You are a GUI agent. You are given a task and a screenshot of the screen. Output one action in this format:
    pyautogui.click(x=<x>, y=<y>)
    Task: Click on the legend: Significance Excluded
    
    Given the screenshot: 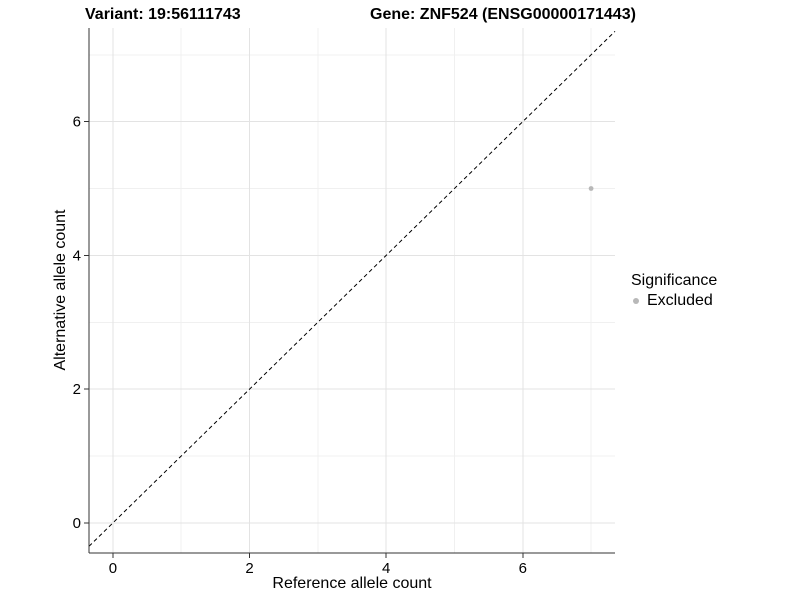 What is the action you would take?
    pyautogui.click(x=674, y=291)
    